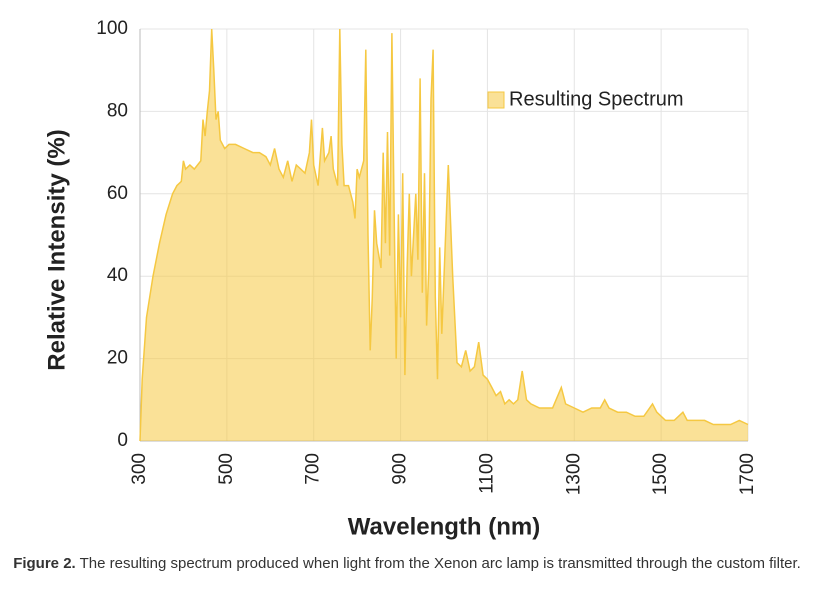 Image resolution: width=814 pixels, height=613 pixels. What do you see at coordinates (117, 110) in the screenshot?
I see `y-tick-label: 80` at bounding box center [117, 110].